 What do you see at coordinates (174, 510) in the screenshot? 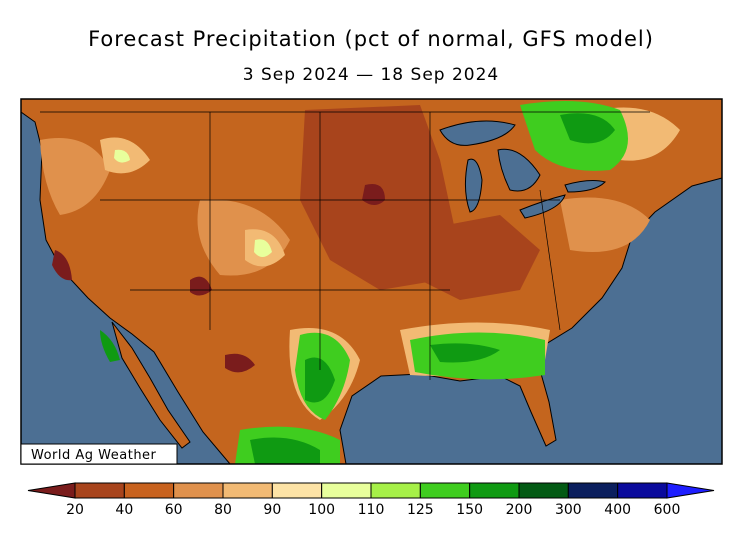
I see `colorbar-label: 60` at bounding box center [174, 510].